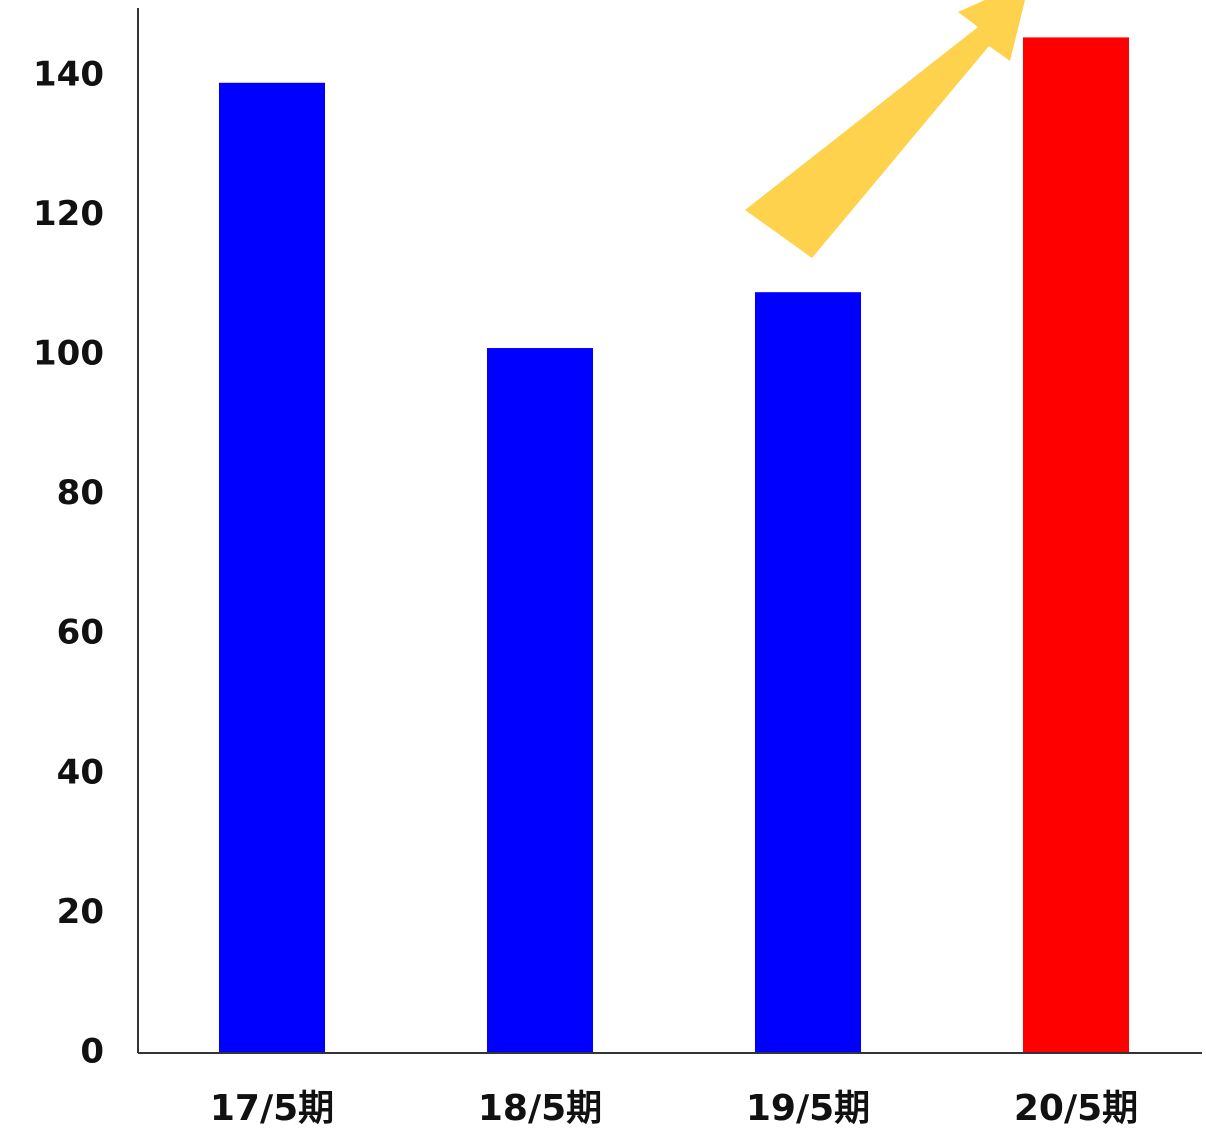 The height and width of the screenshot is (1131, 1206). I want to click on trend-arrow-icon, so click(885, 129).